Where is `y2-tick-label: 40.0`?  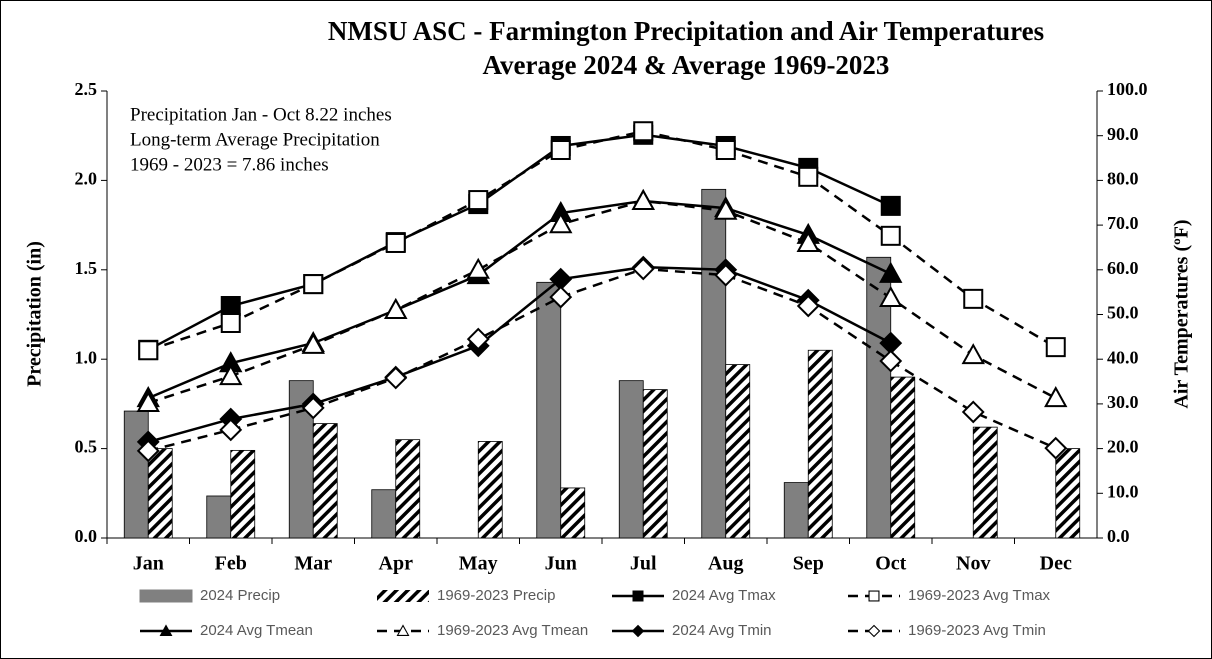 y2-tick-label: 40.0 is located at coordinates (1123, 357).